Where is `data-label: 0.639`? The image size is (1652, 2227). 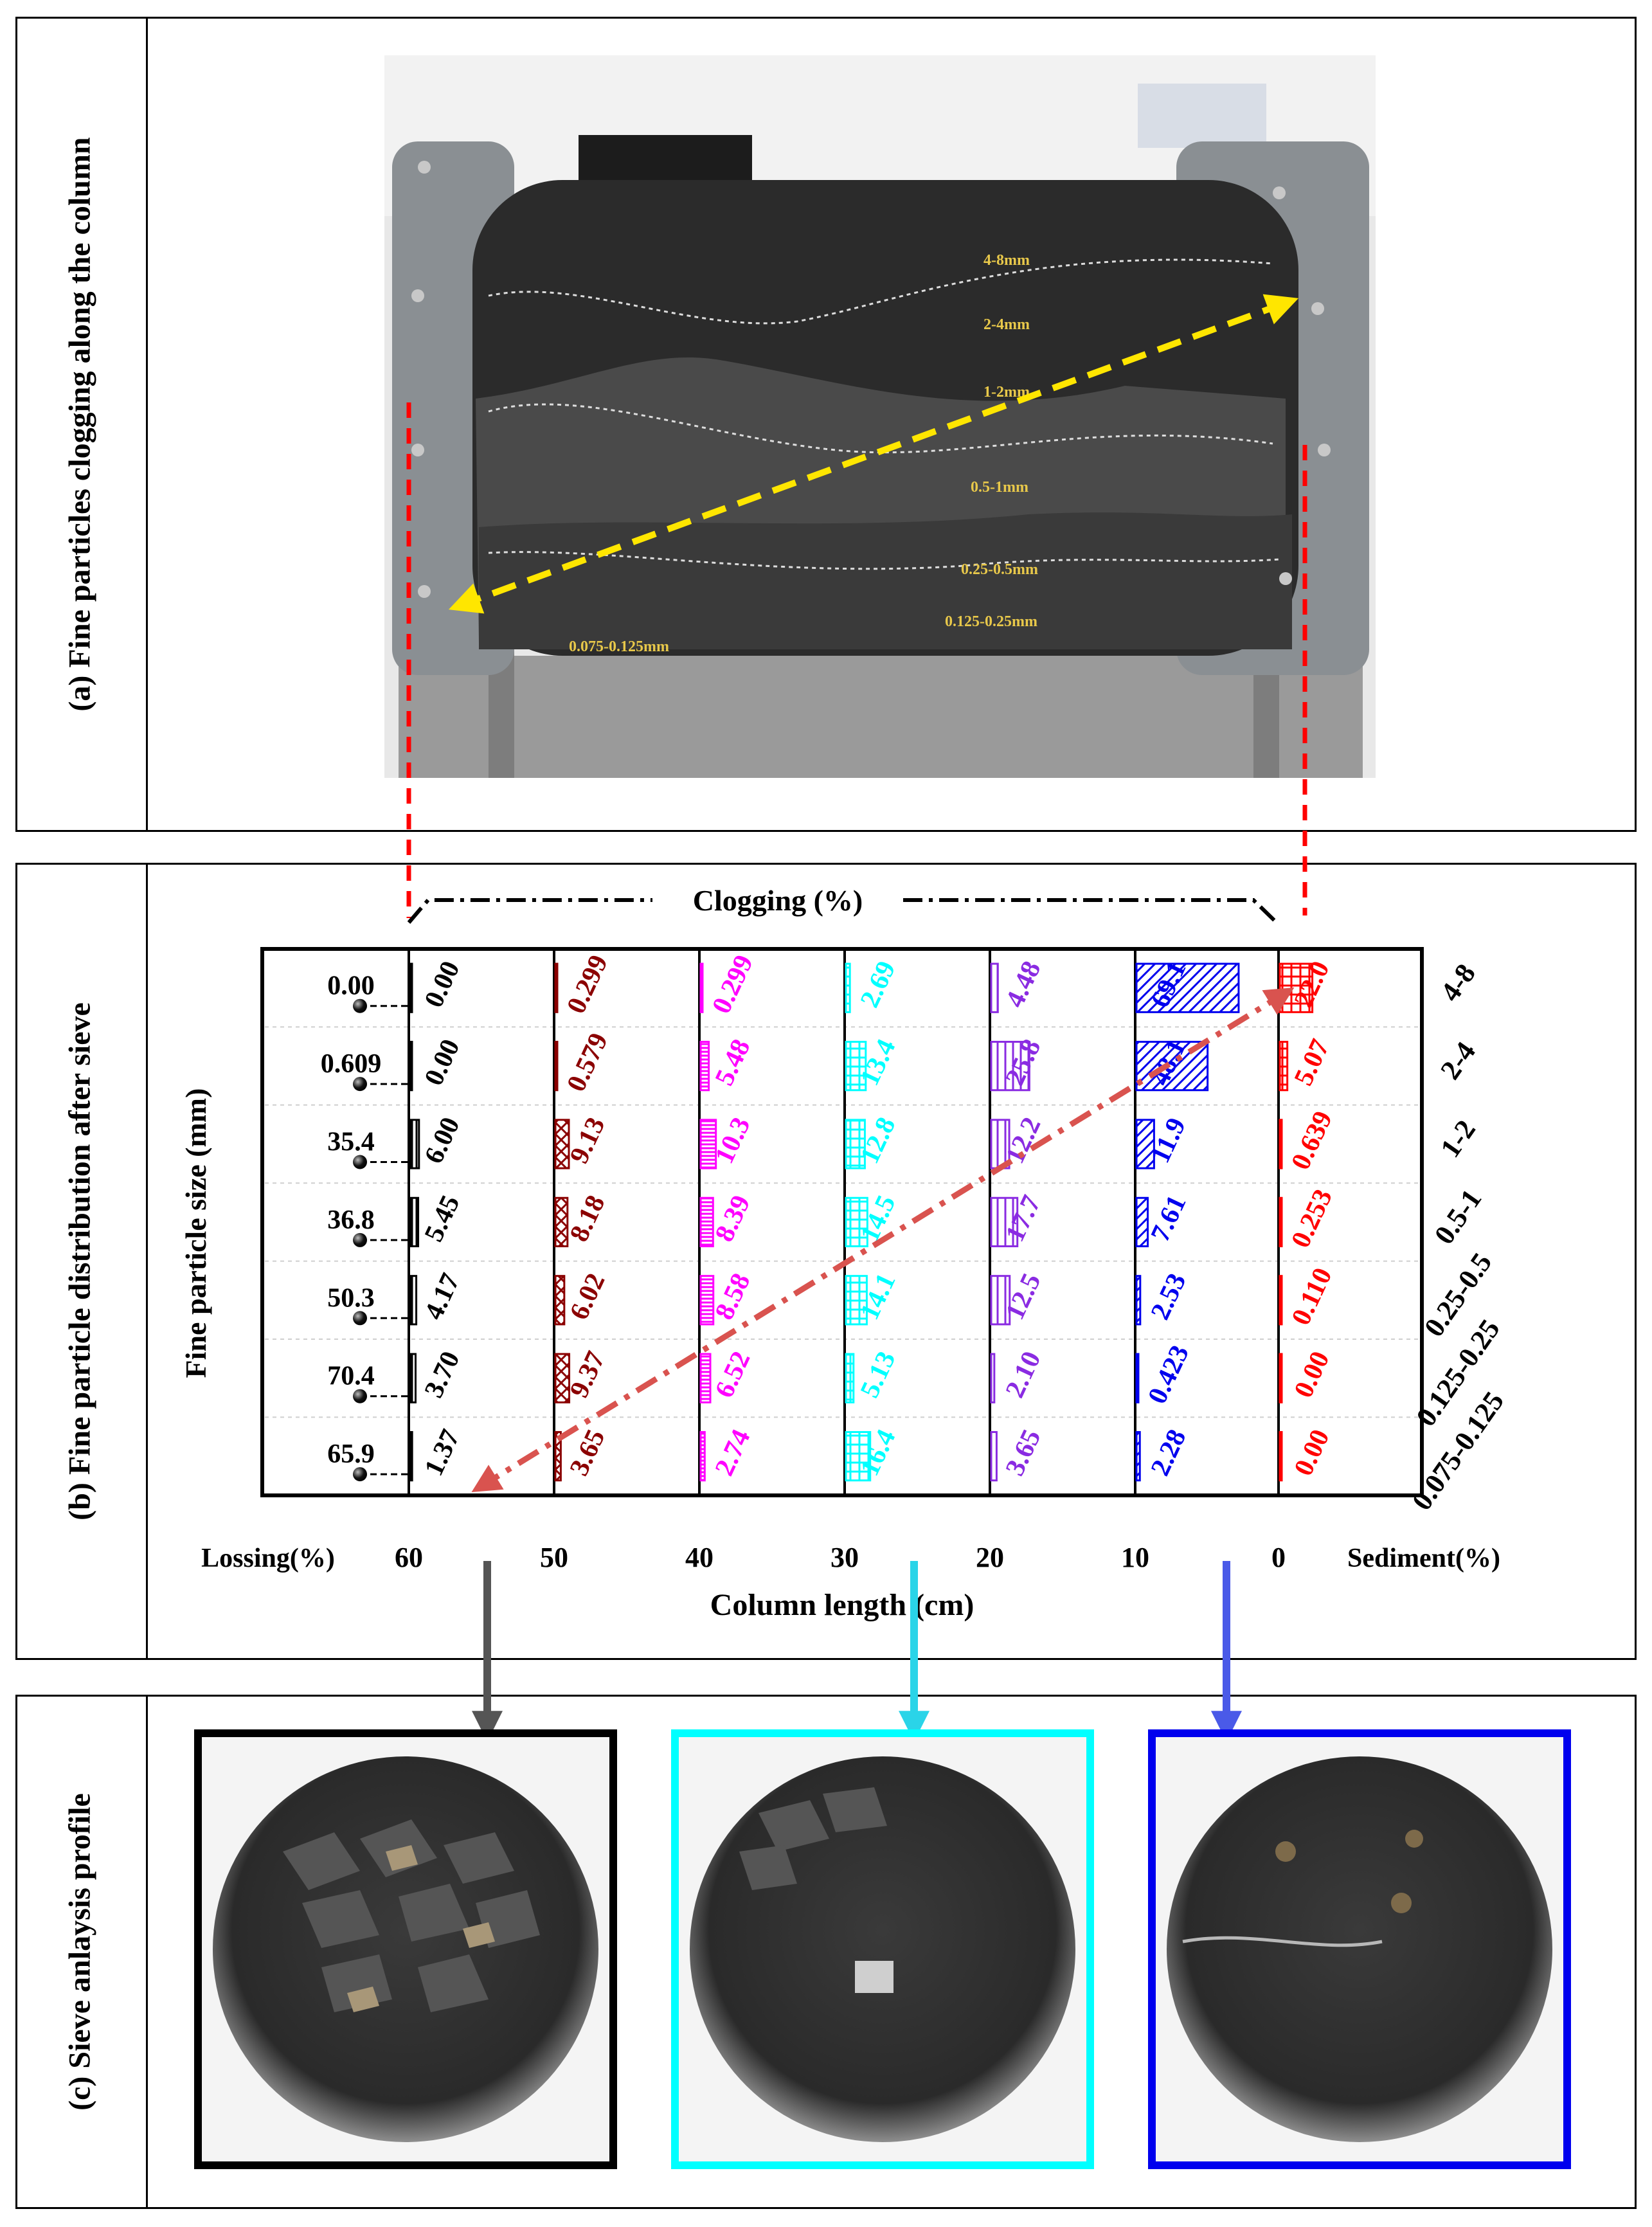
data-label: 0.639 is located at coordinates (1312, 1140).